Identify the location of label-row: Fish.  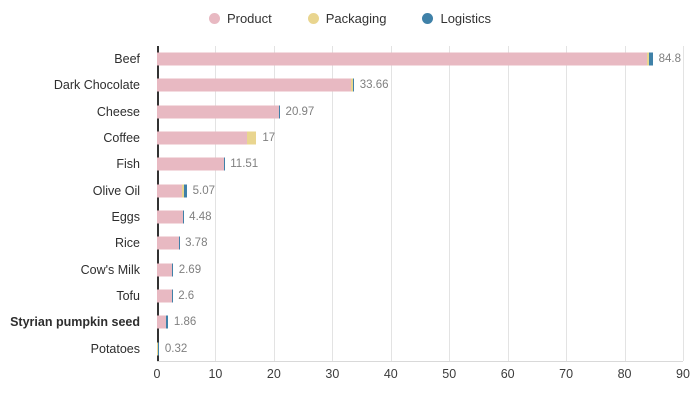
(74, 164).